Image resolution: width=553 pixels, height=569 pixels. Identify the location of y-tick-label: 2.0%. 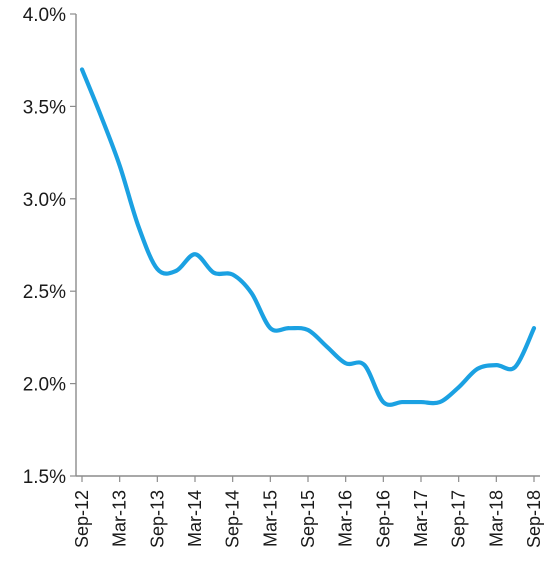
(44, 385).